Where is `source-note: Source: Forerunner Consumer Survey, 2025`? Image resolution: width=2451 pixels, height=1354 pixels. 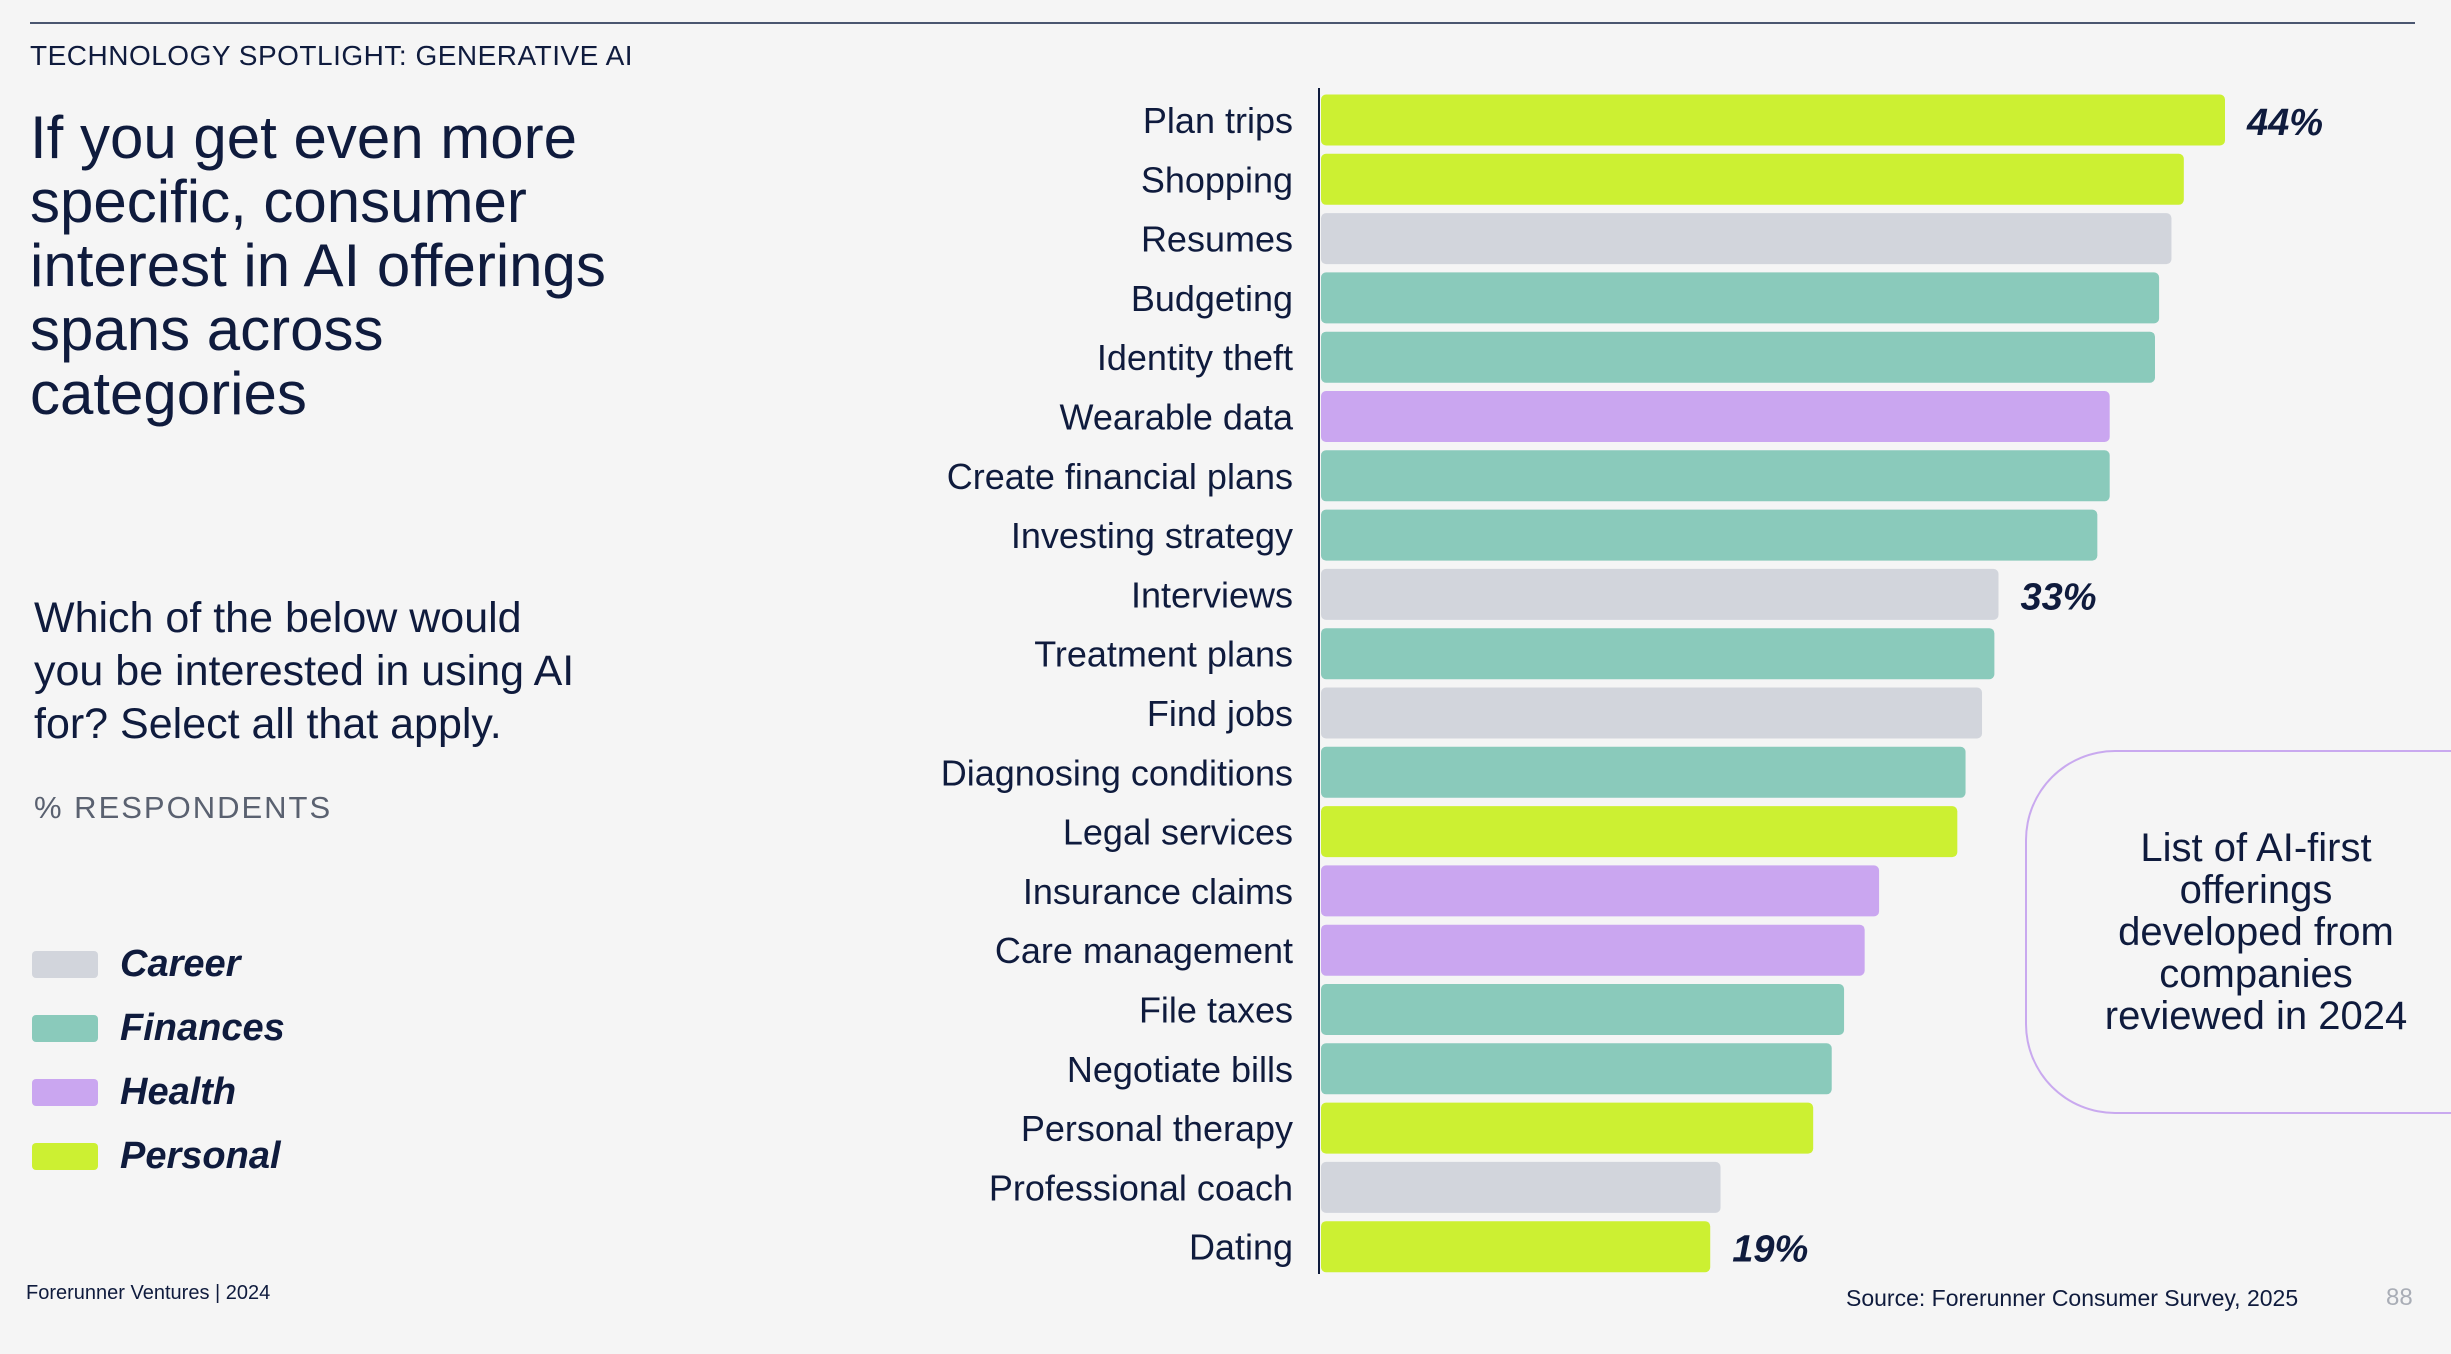 source-note: Source: Forerunner Consumer Survey, 2025 is located at coordinates (2072, 1298).